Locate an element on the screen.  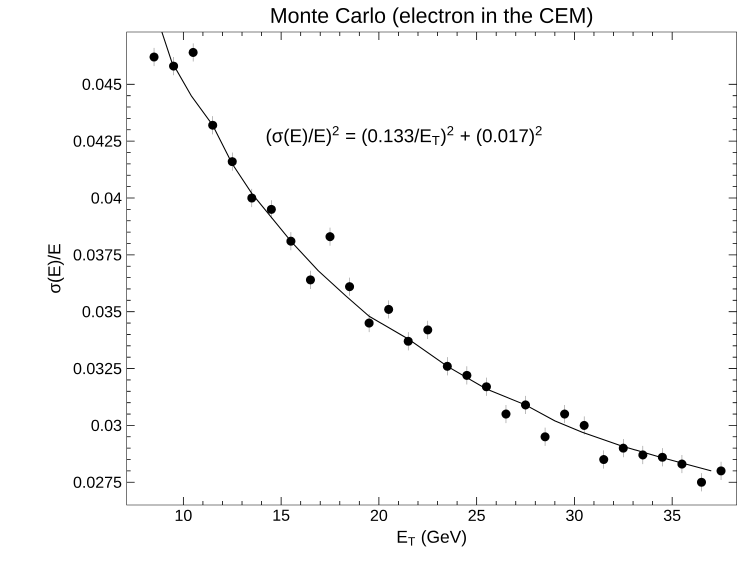
x-tick-label: 15 is located at coordinates (281, 515).